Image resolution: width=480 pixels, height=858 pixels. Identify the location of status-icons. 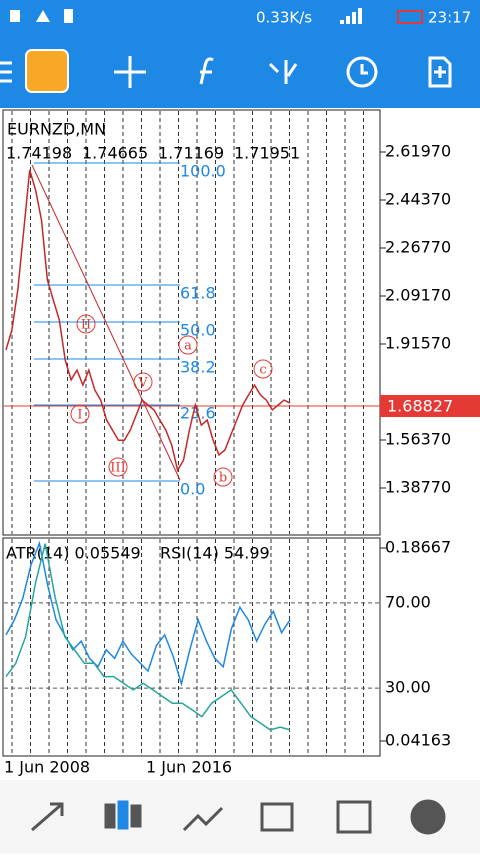
(186, 16).